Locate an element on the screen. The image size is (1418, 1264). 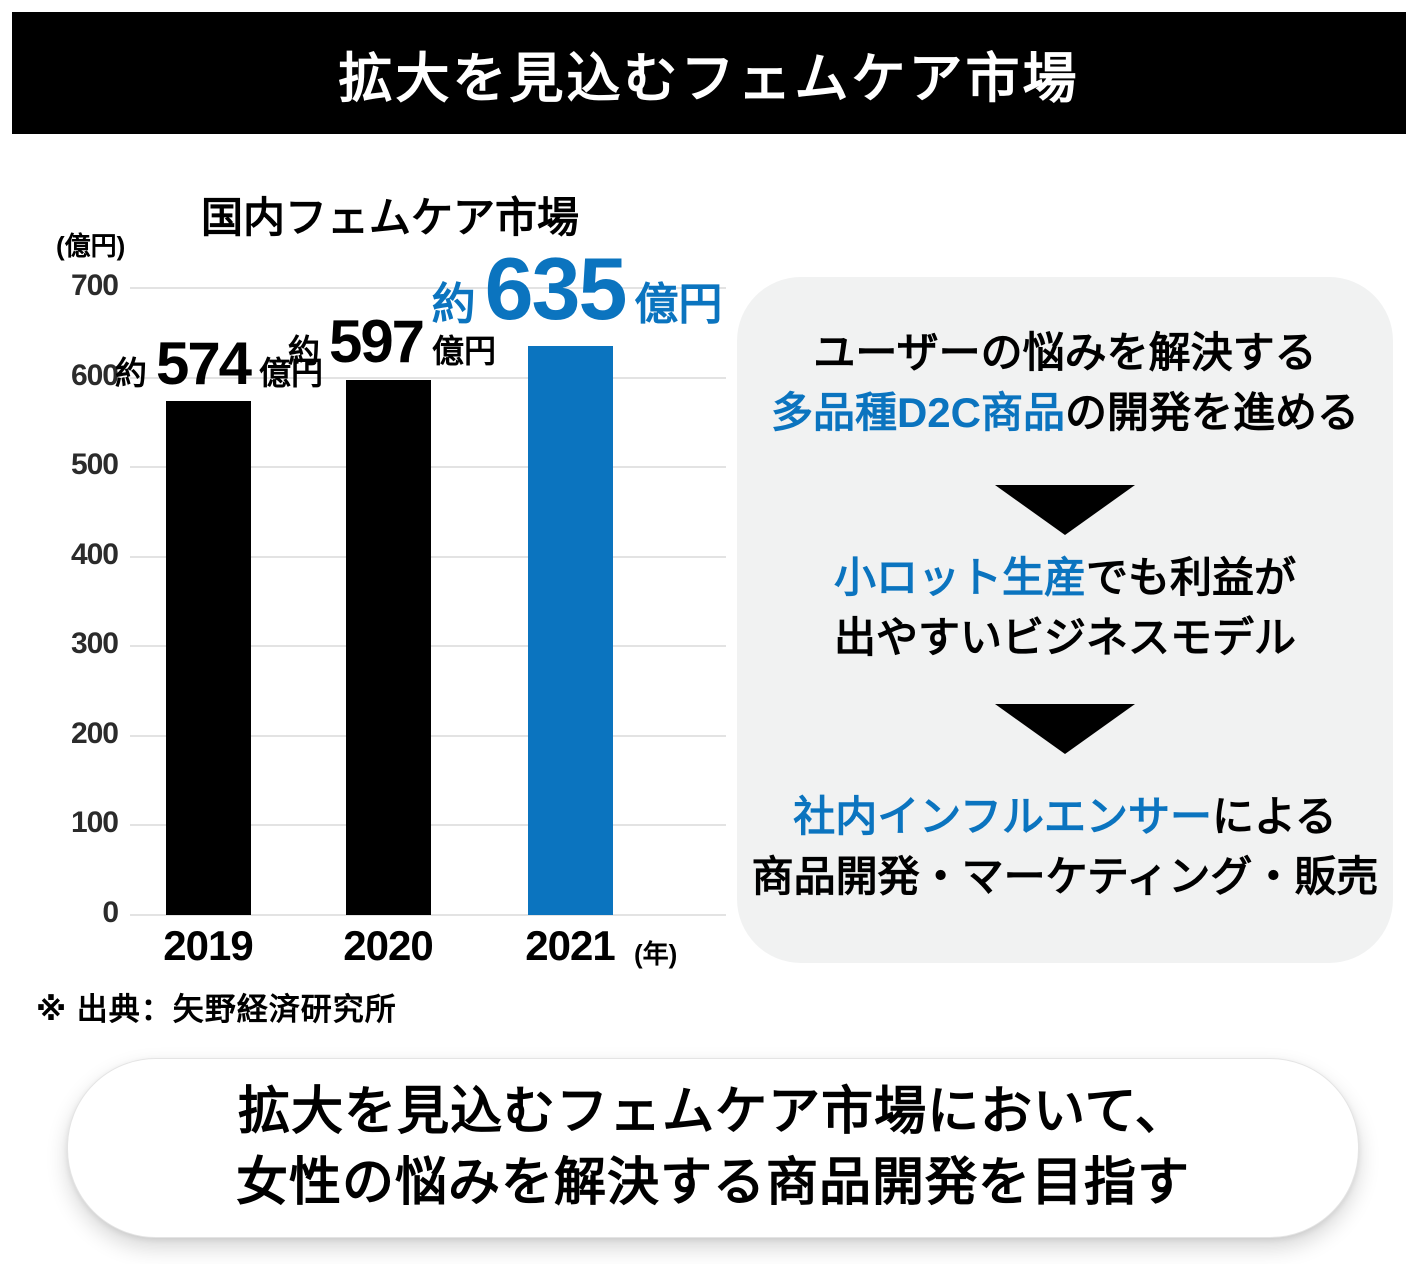
step-text-highlight: 社内インフルエンサー is located at coordinates (1002, 816).